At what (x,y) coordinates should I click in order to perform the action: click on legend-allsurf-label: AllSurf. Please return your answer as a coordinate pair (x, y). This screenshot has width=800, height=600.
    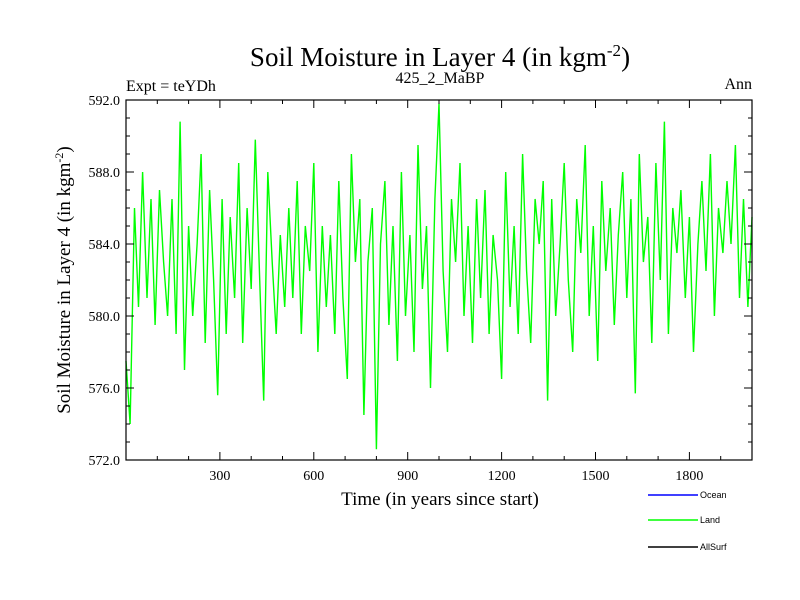
    Looking at the image, I should click on (713, 547).